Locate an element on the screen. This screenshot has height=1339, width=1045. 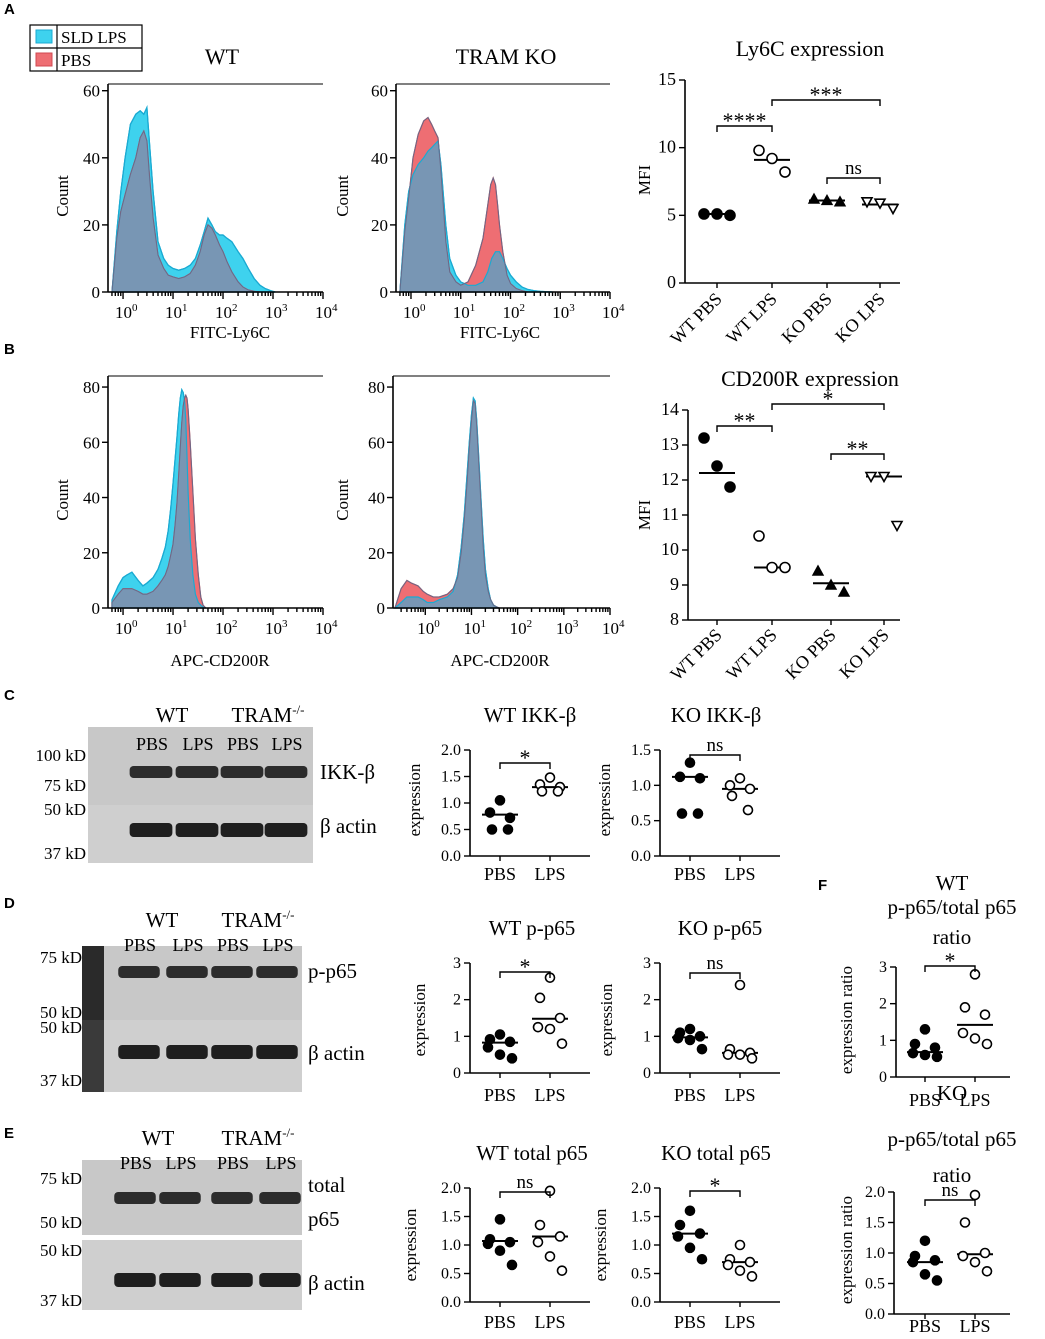
lane-label: LPS is located at coordinates (187, 945).